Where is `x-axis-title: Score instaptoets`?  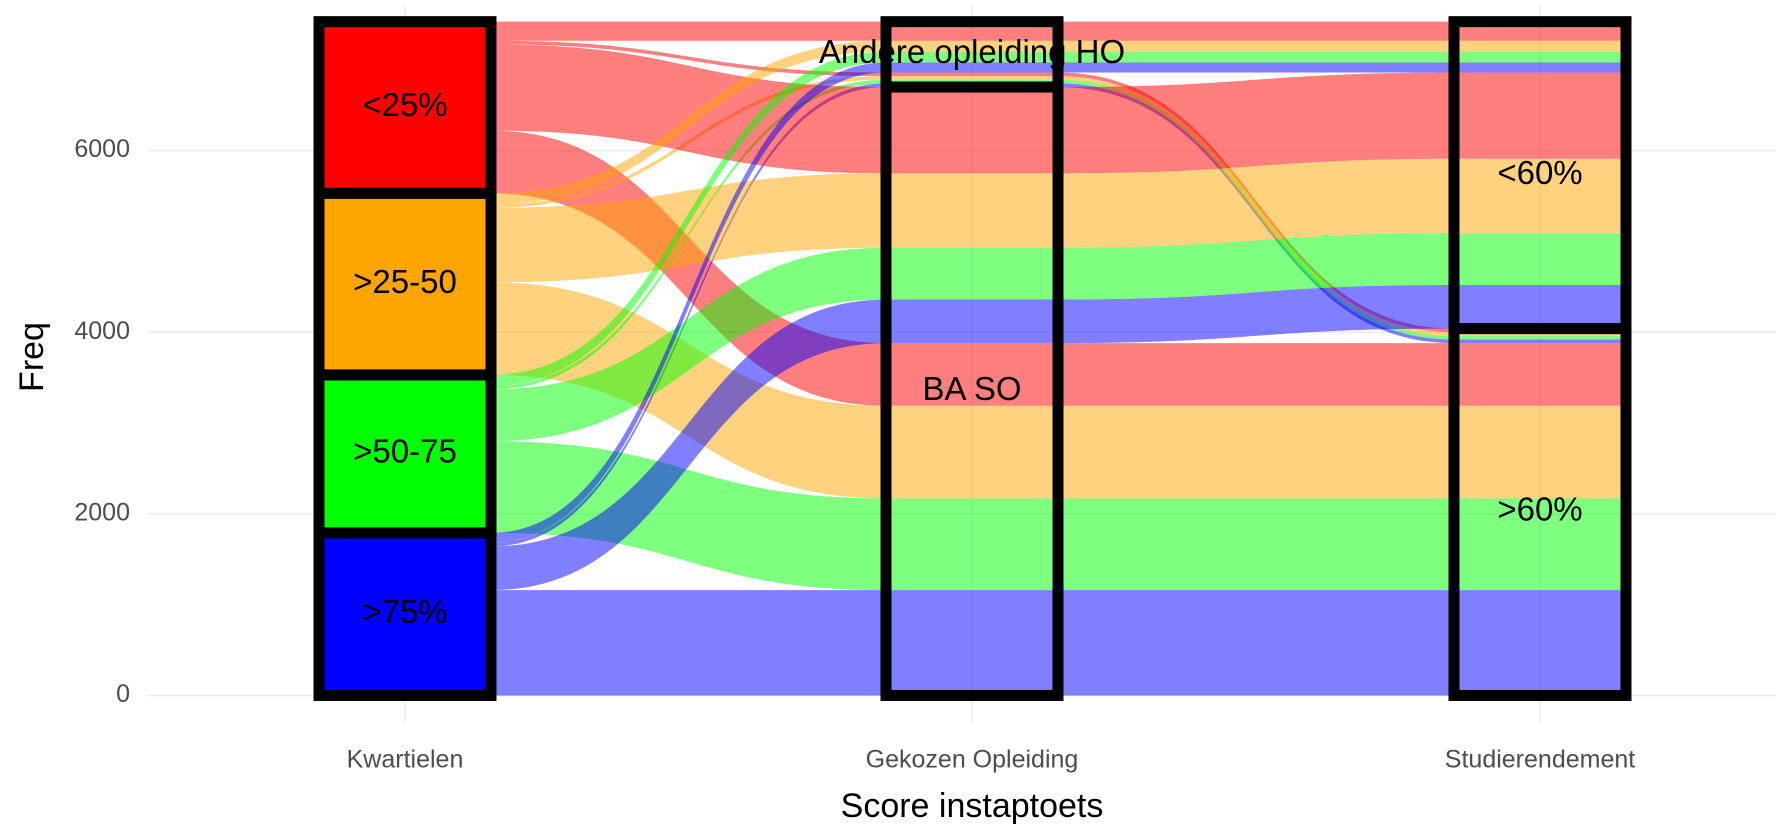 x-axis-title: Score instaptoets is located at coordinates (972, 806).